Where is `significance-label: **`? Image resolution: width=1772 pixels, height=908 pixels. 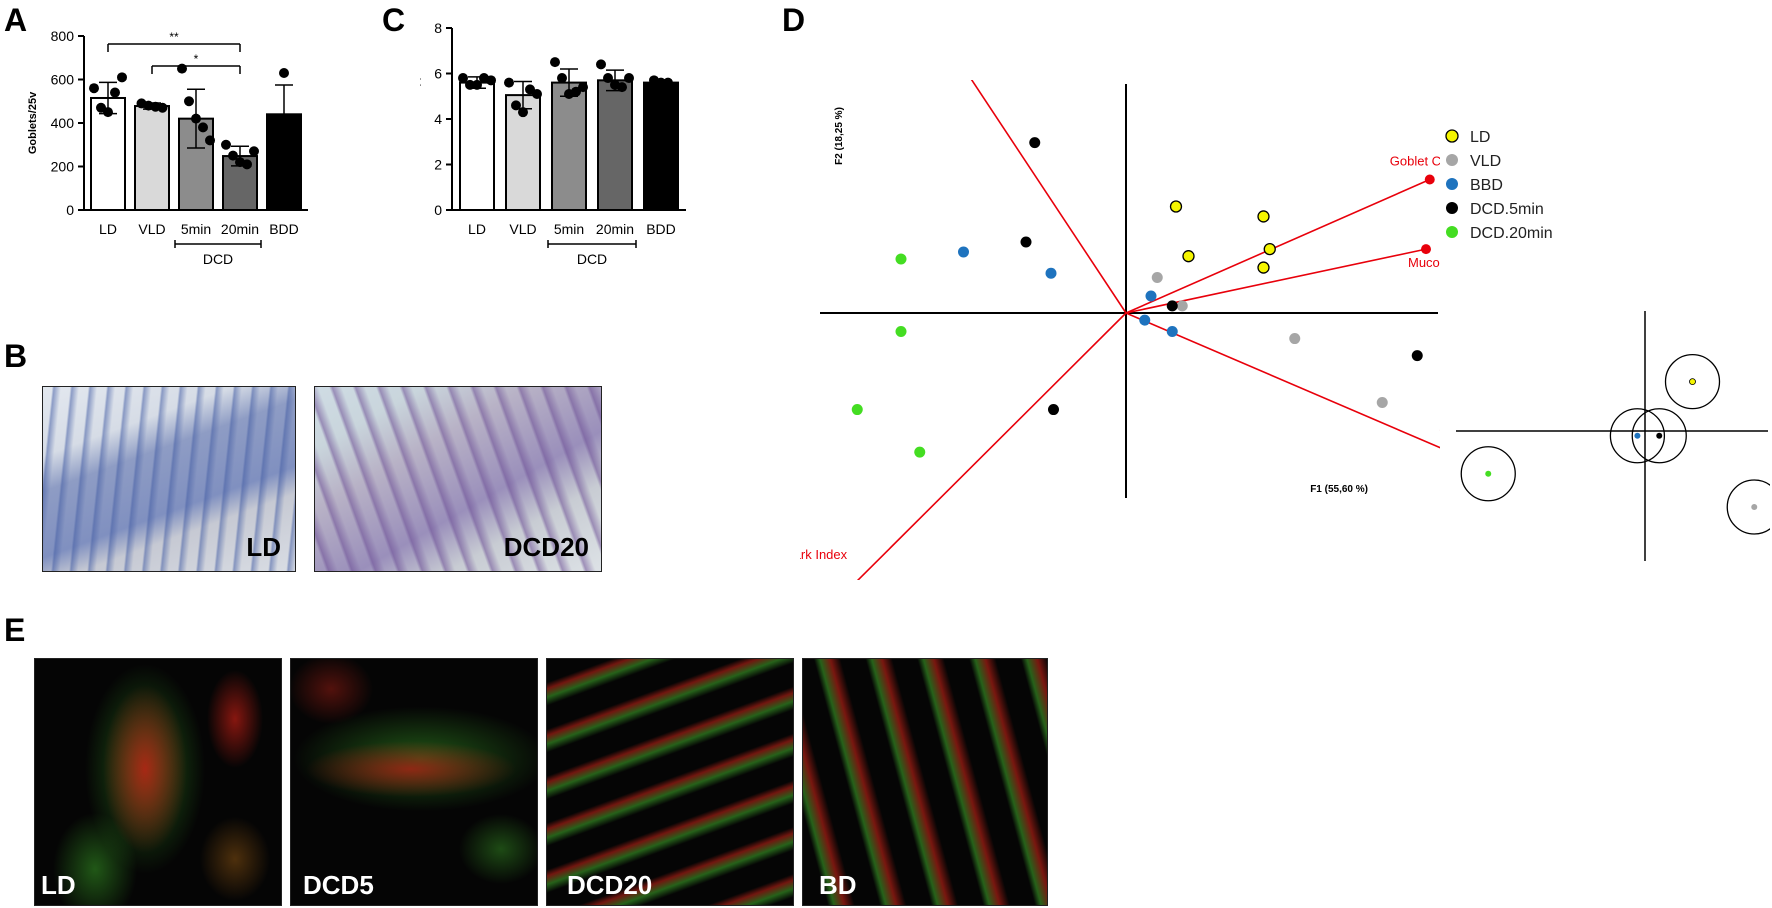
significance-label: ** is located at coordinates (174, 37).